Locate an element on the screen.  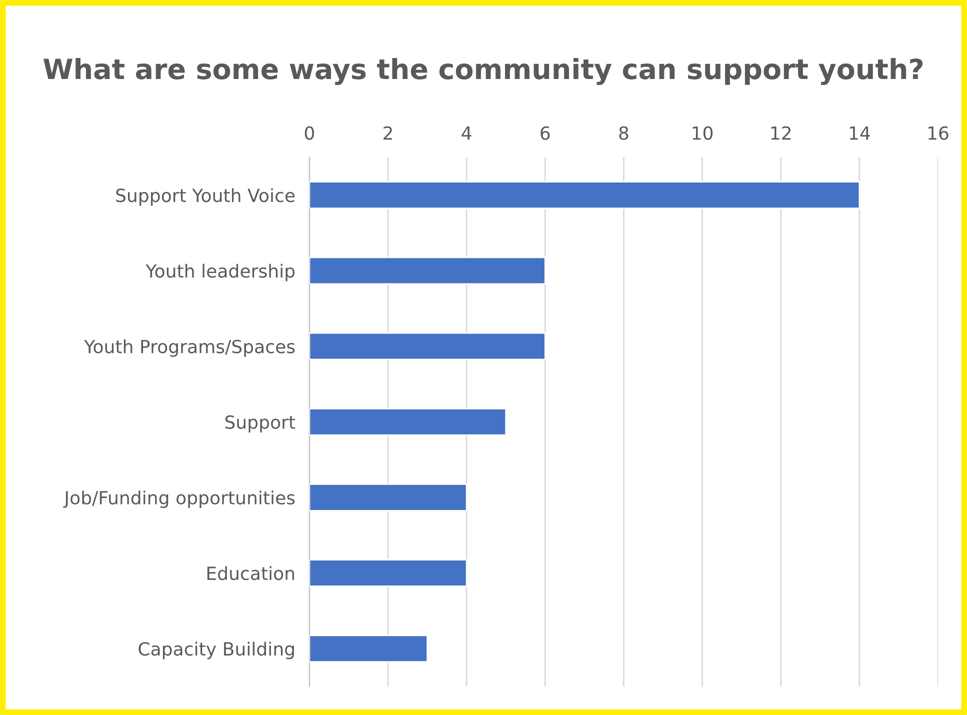
x-tick-label: 10 is located at coordinates (702, 133).